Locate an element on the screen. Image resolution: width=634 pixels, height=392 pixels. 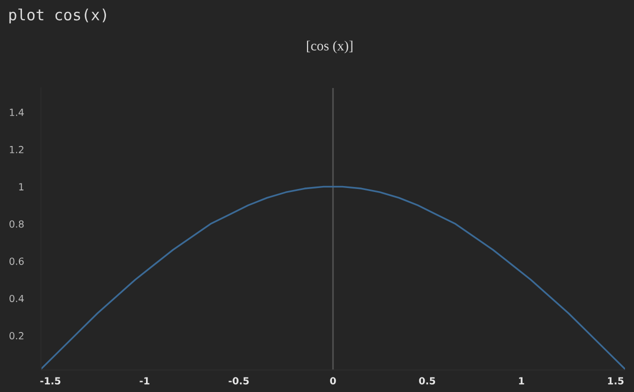
x-tick-label: 1 is located at coordinates (521, 380).